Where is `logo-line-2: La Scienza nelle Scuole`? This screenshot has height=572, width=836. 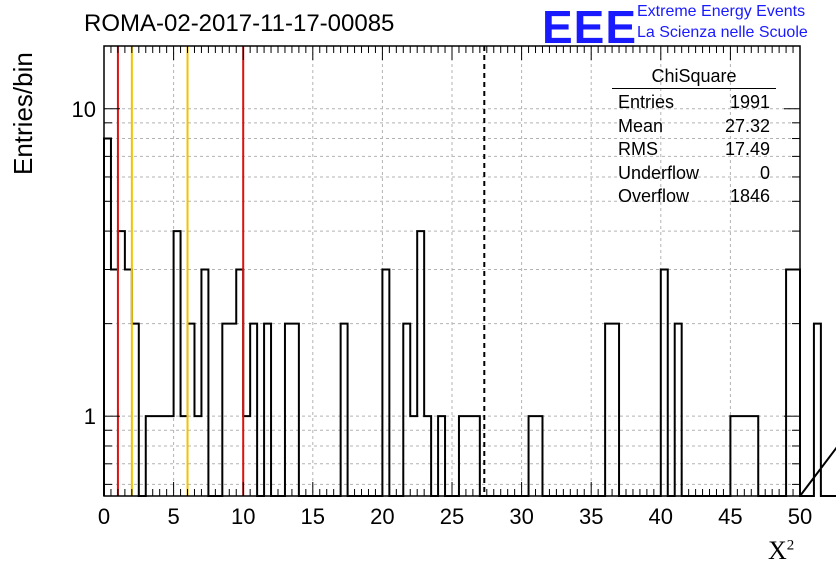 logo-line-2: La Scienza nelle Scuole is located at coordinates (722, 32).